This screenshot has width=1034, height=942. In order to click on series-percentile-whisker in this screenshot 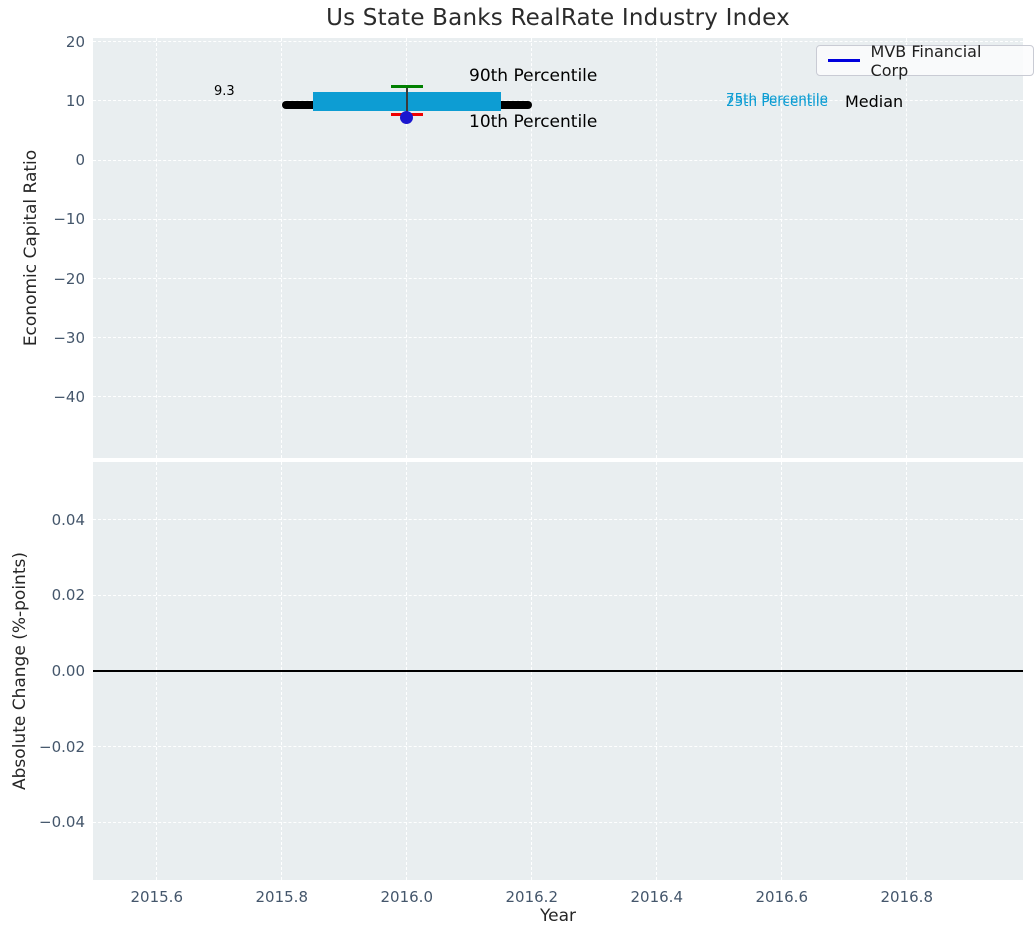, I will do `click(407, 100)`.